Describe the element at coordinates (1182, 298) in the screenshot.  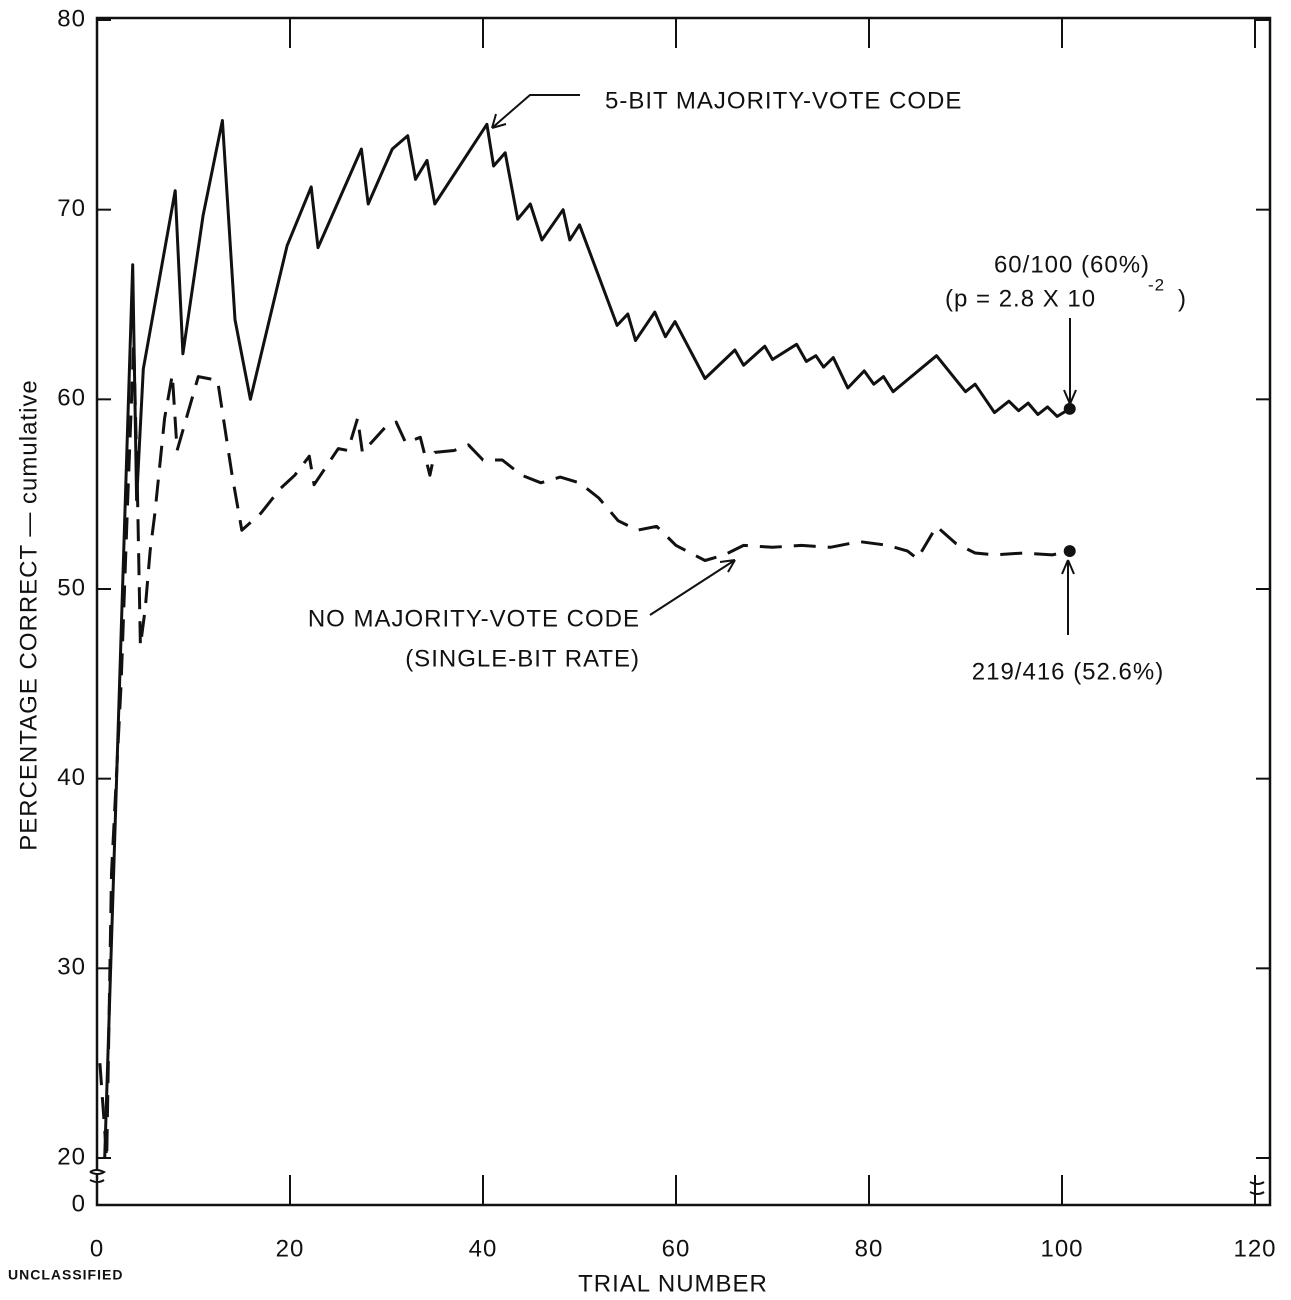
I see `annotation: )` at that location.